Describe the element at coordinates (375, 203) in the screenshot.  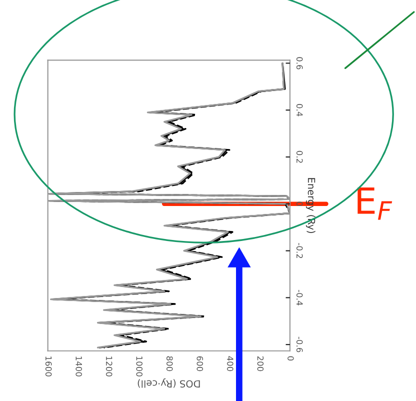
I see `ref-line-label: E$_{F}$` at that location.